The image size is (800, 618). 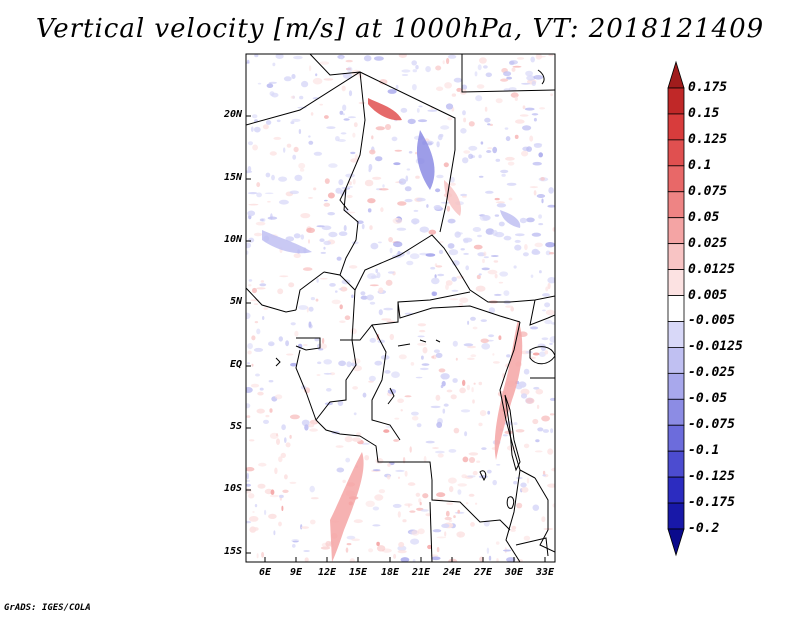 What do you see at coordinates (391, 396) in the screenshot?
I see `river-ubangi` at bounding box center [391, 396].